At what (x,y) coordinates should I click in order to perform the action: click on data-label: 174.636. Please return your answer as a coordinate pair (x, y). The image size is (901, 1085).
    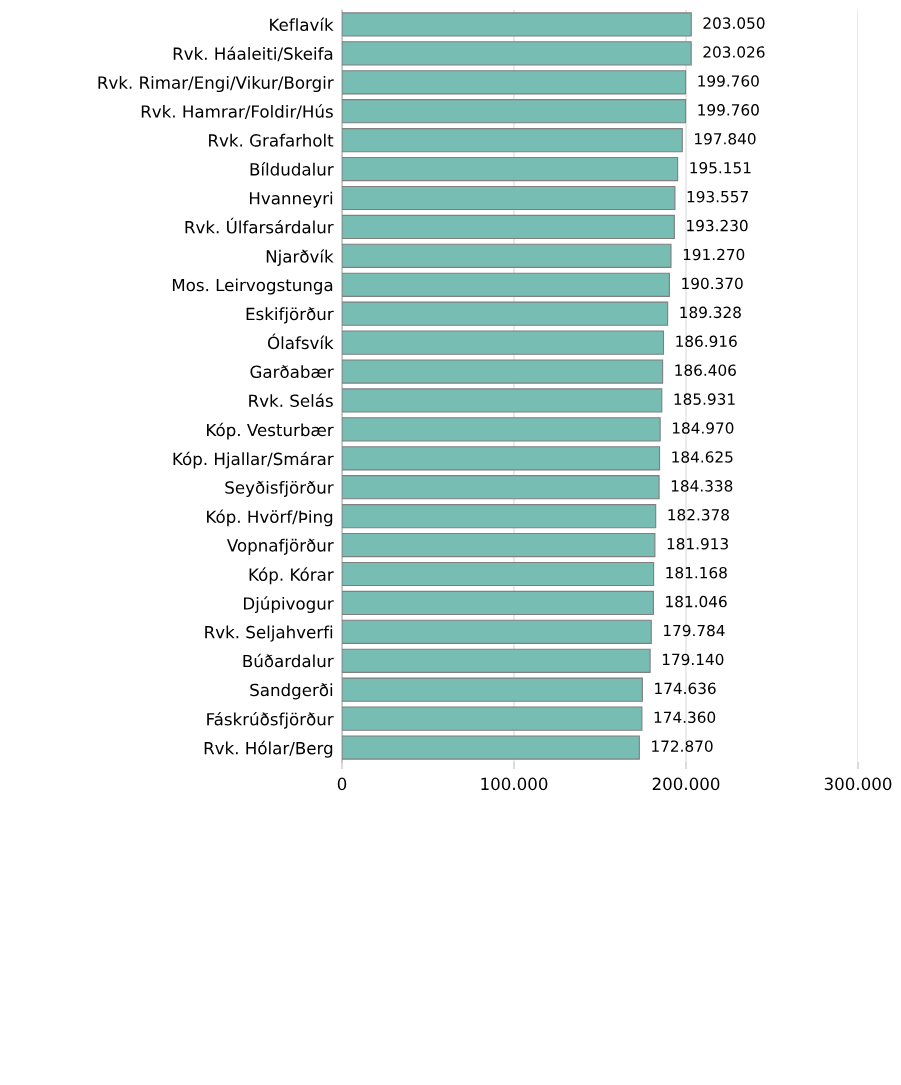
    Looking at the image, I should click on (685, 688).